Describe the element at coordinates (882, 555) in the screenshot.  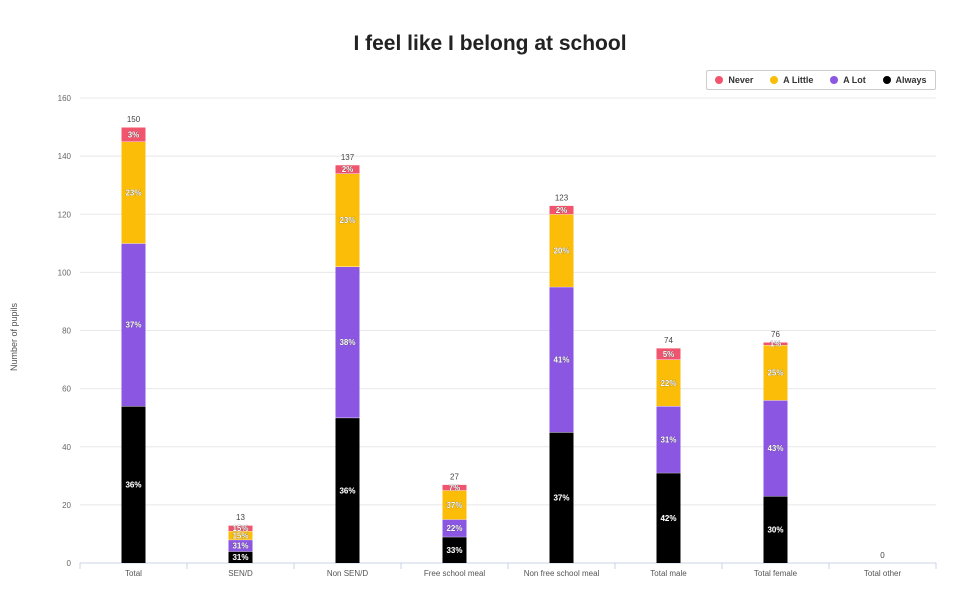
I see `total-label: 0` at that location.